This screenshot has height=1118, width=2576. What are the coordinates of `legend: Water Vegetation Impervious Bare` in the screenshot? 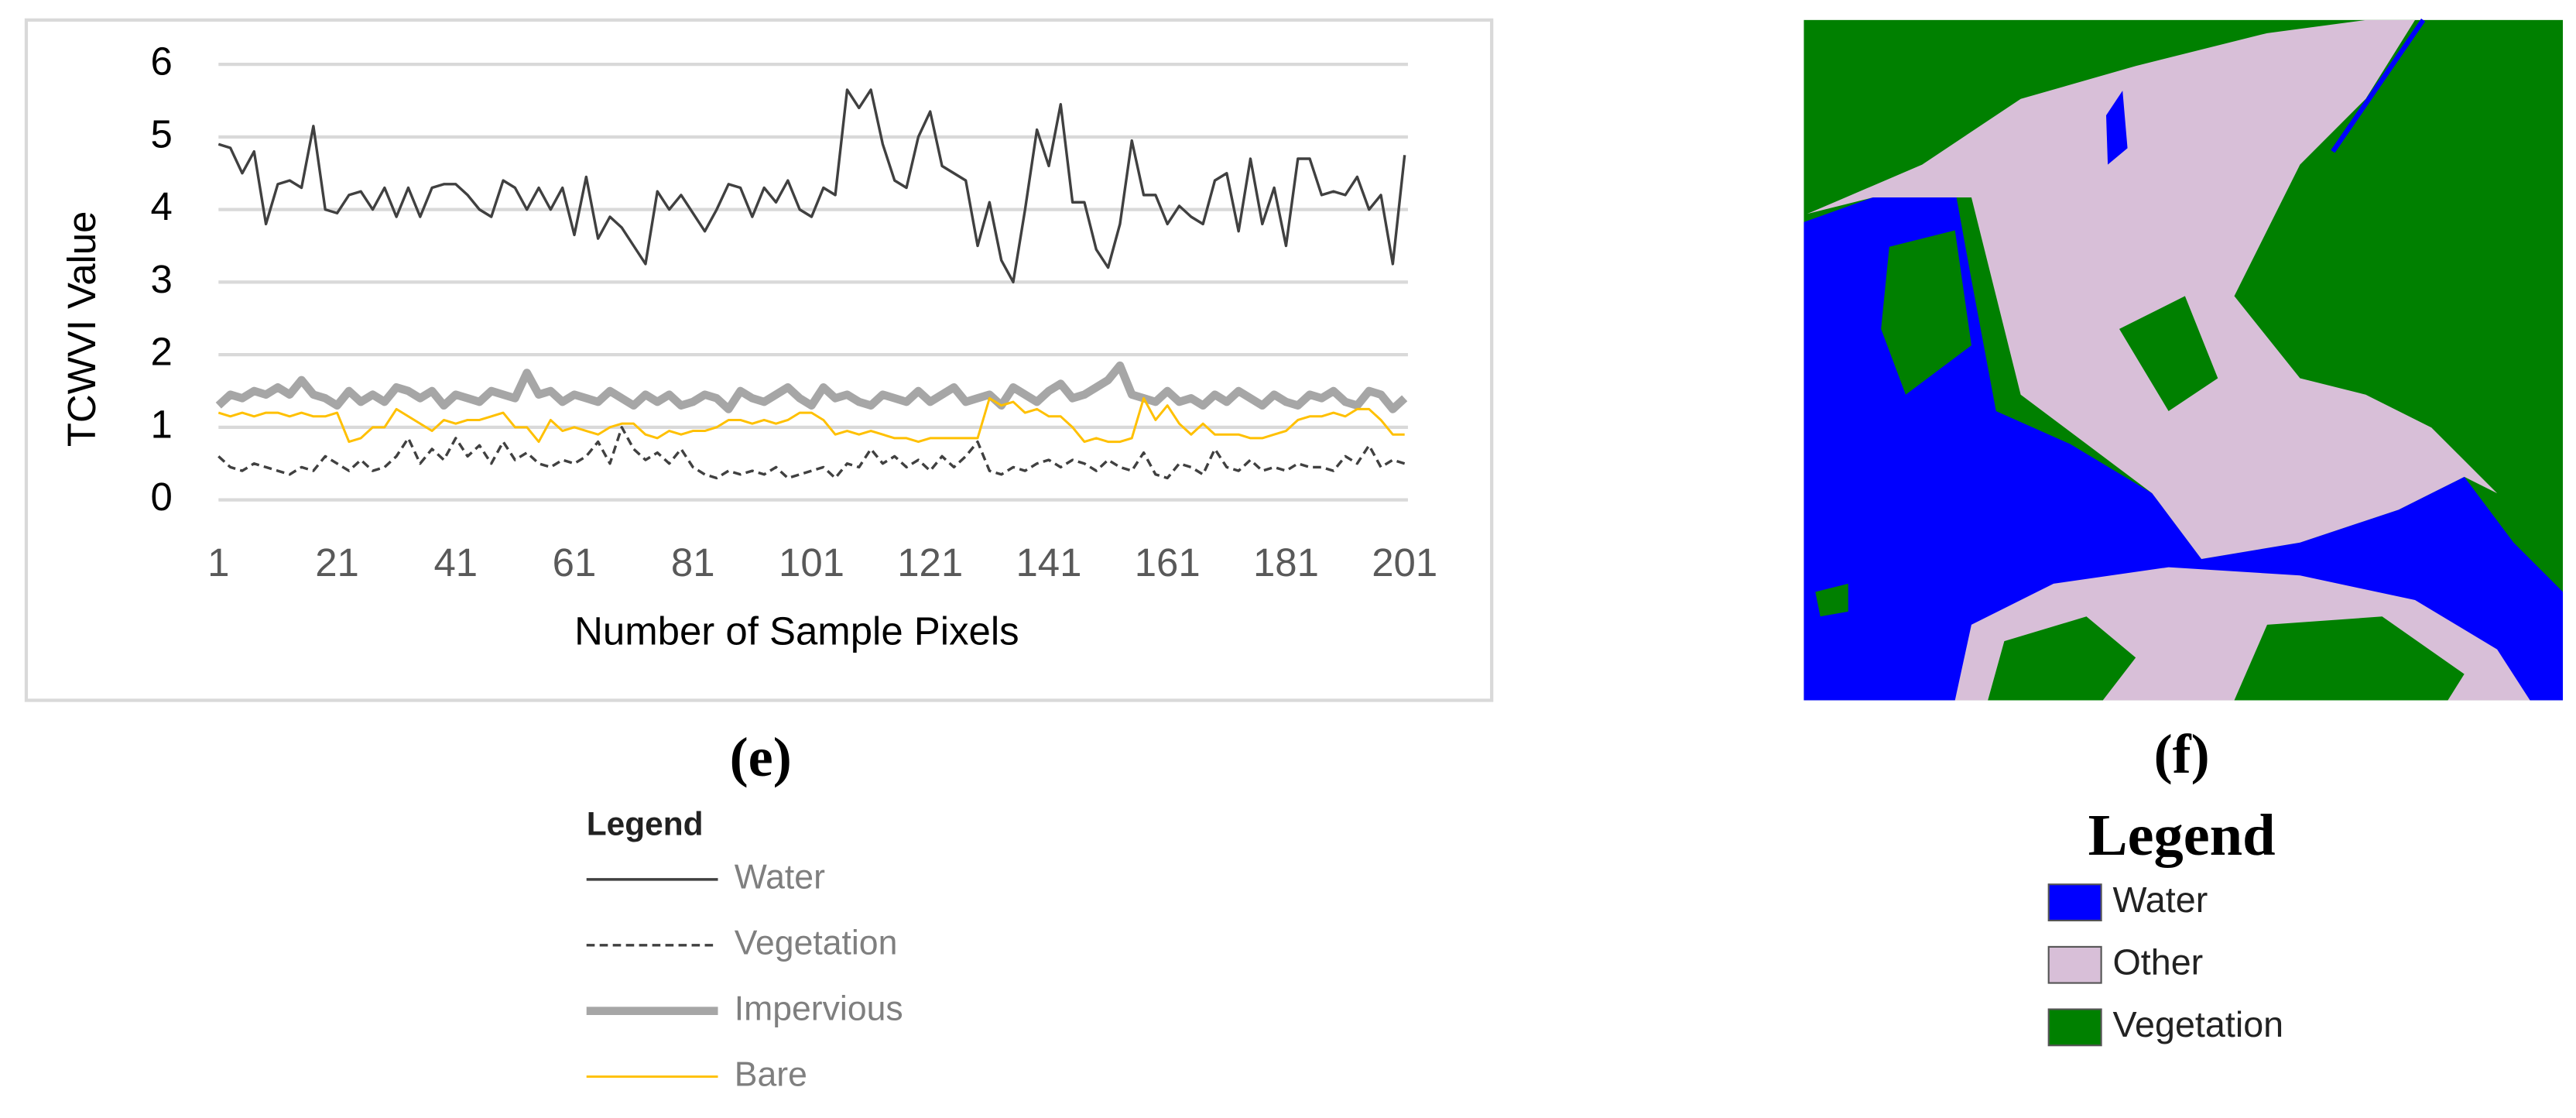 It's located at (745, 976).